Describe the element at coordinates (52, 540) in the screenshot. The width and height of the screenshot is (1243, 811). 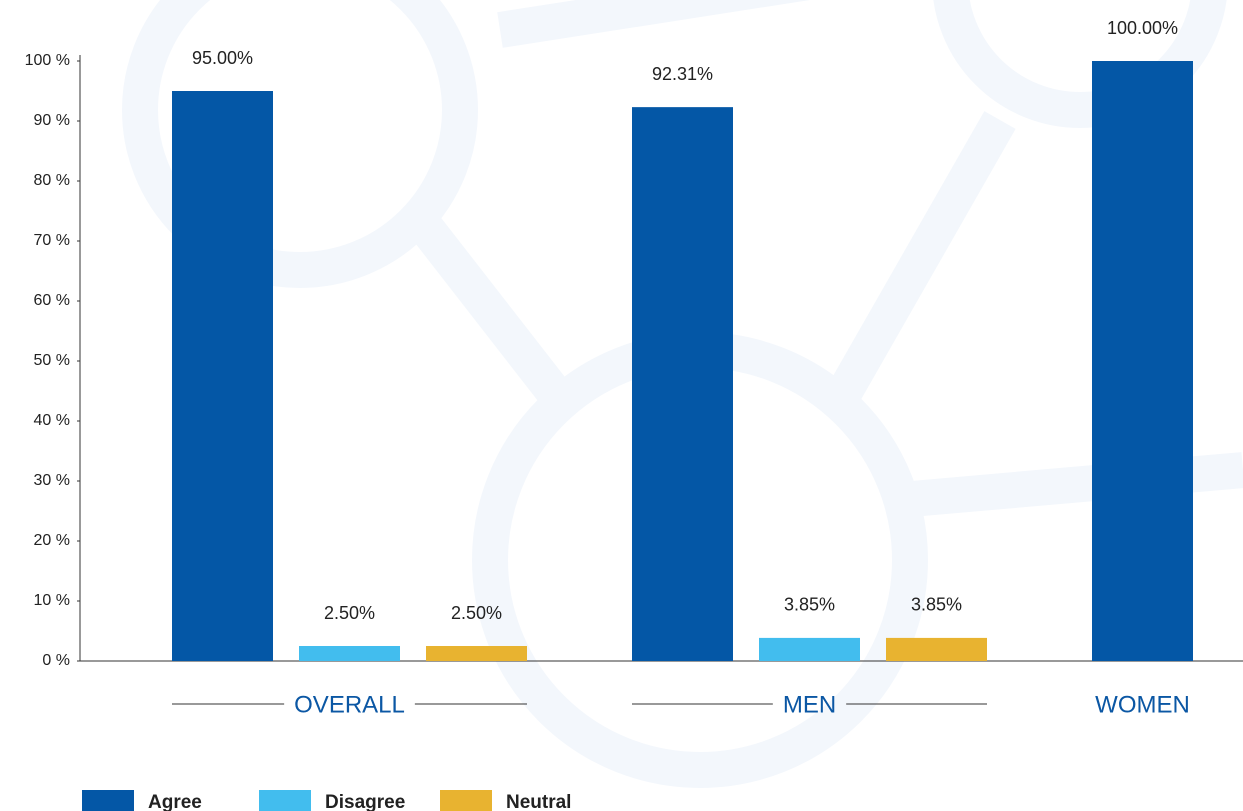
I see `y-tick-label: 20 %` at that location.